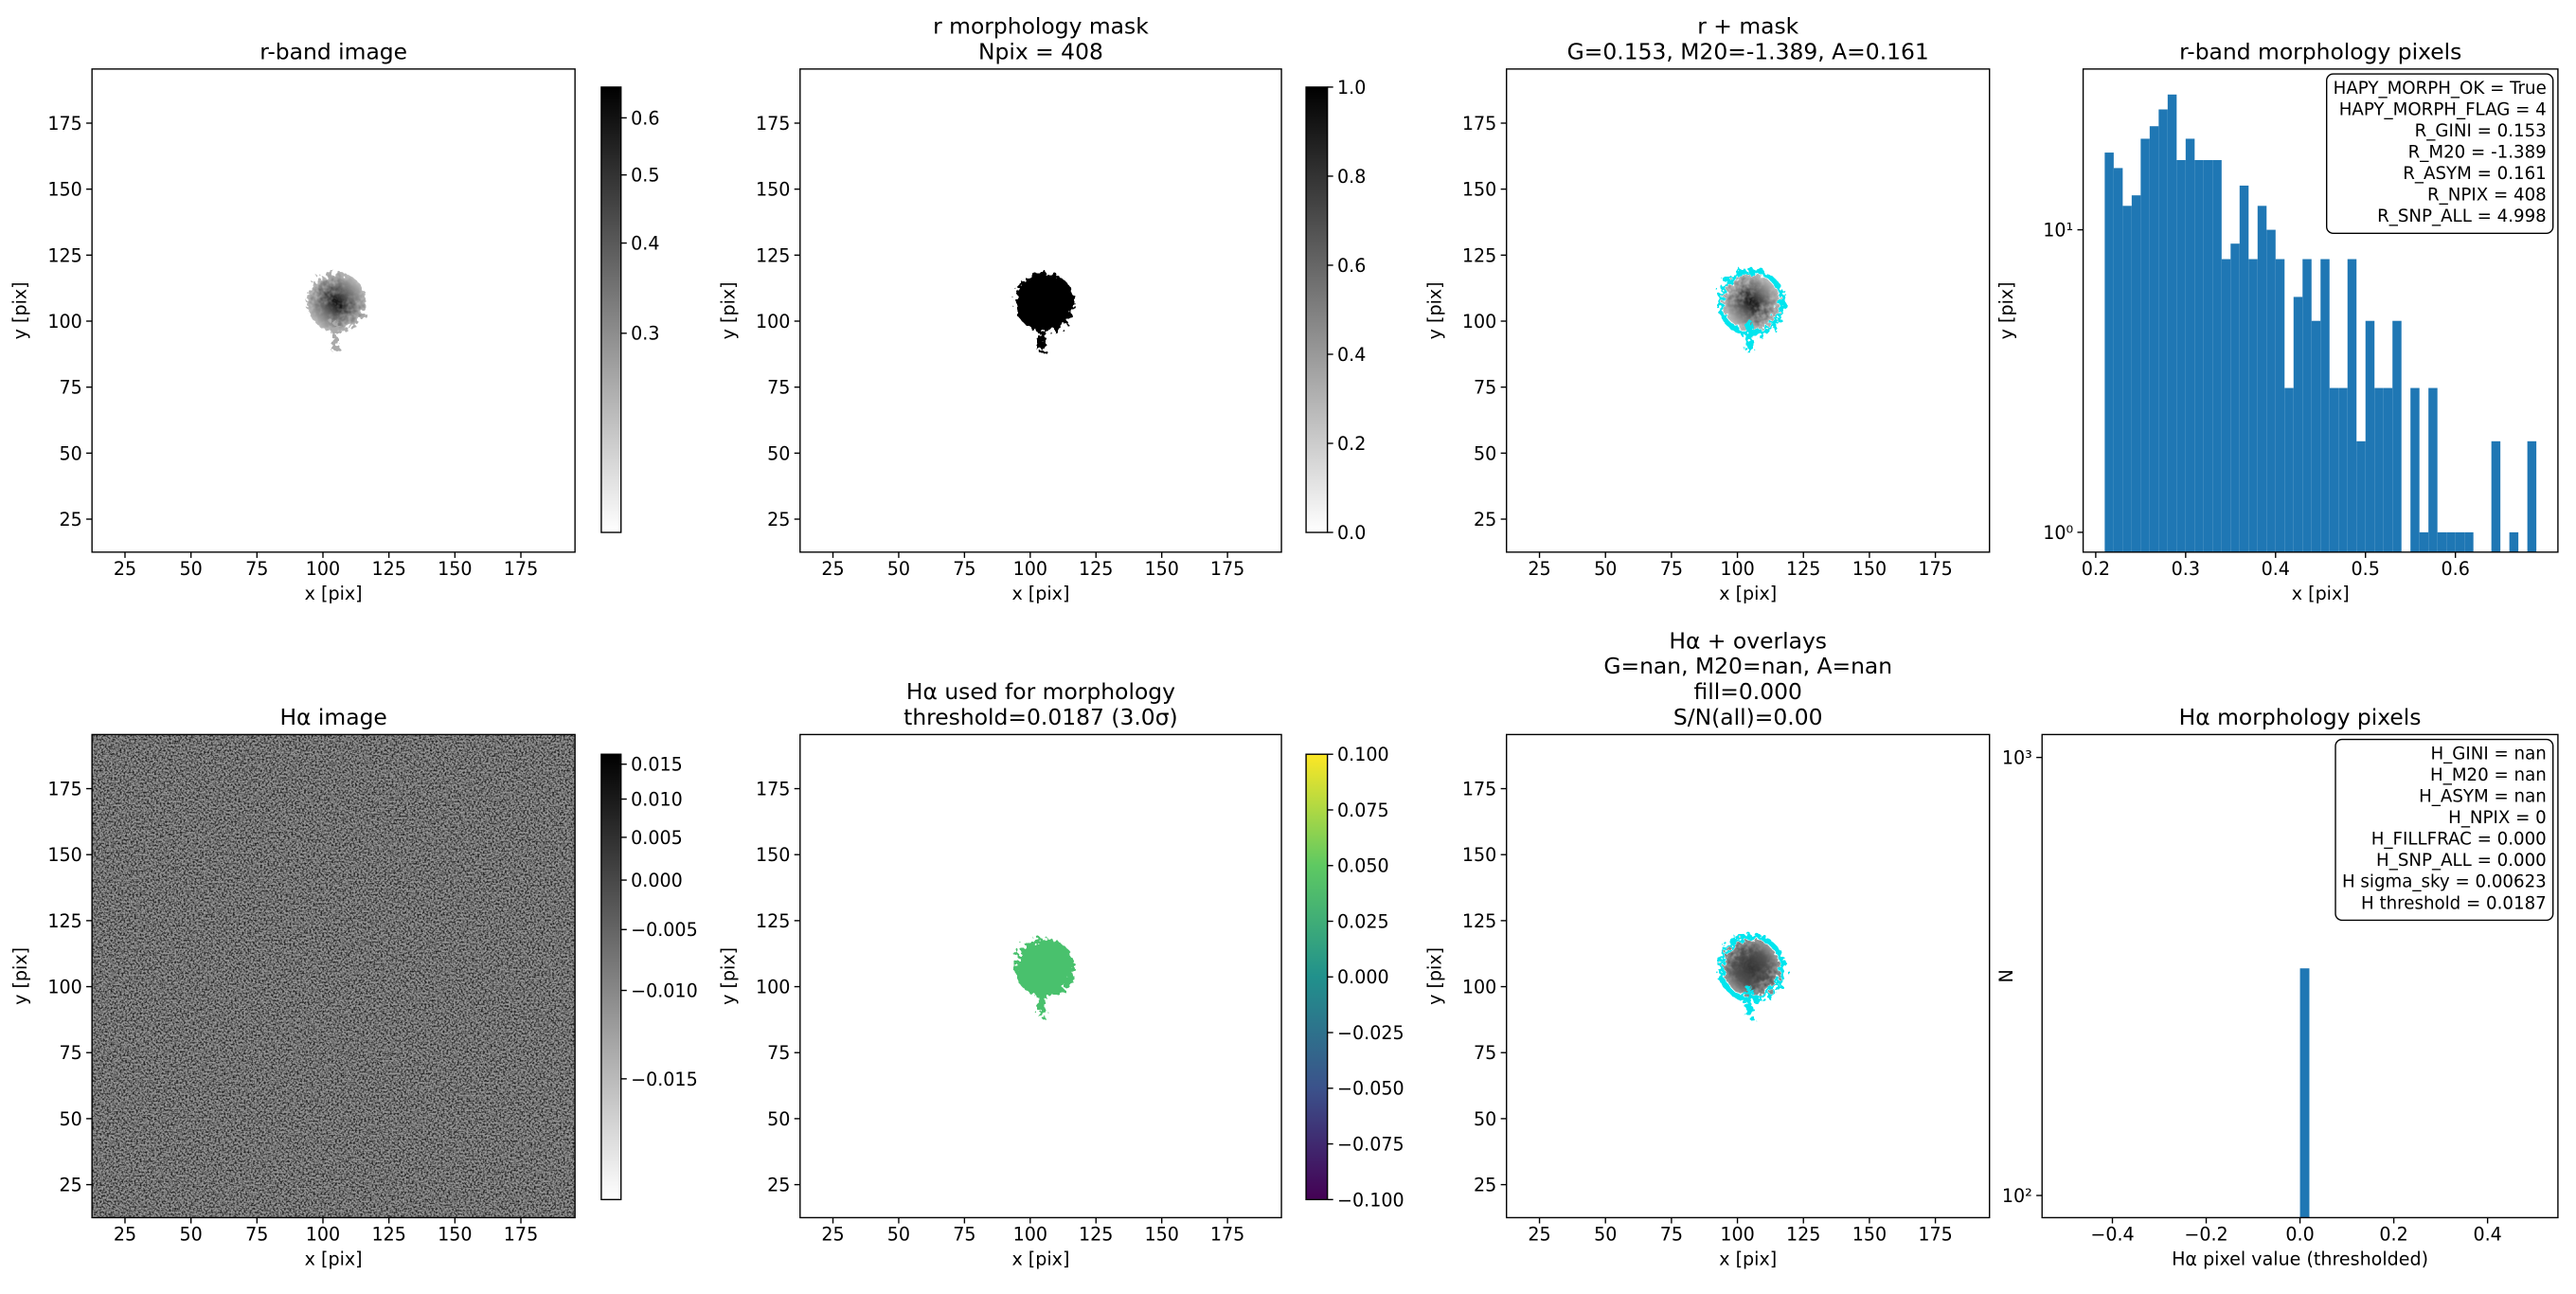  I want to click on colorbar-tick-label: 0.5, so click(645, 176).